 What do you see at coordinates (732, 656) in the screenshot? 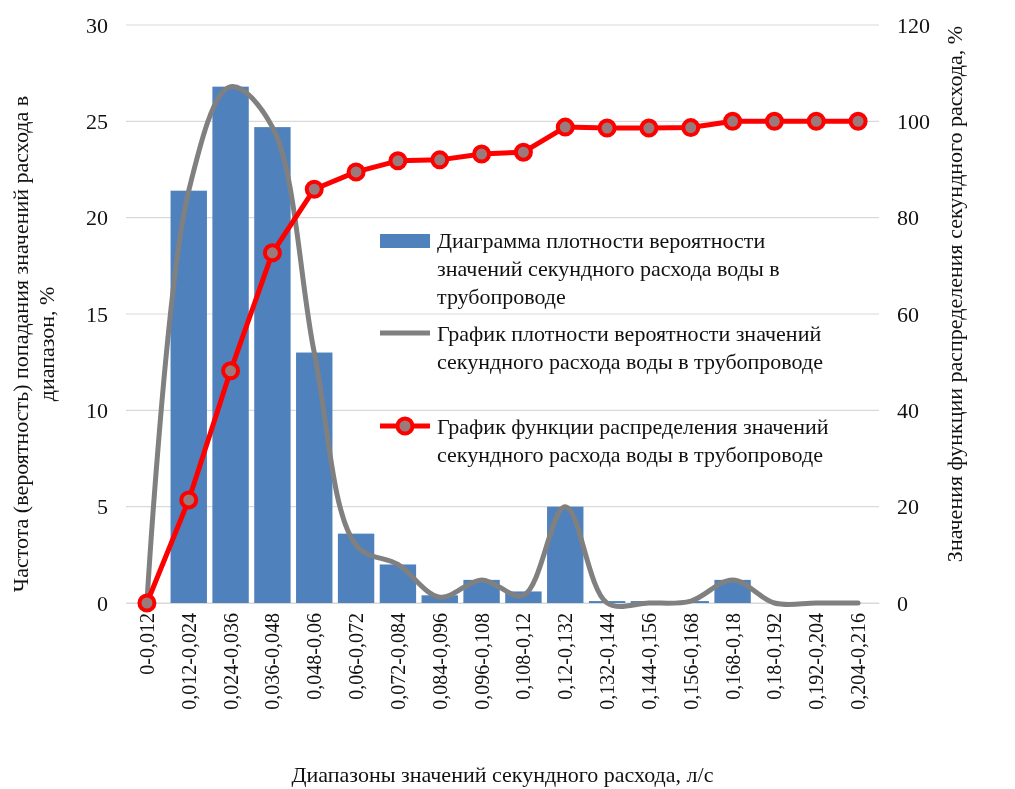
I see `x-tick-label: 0,168-0,18` at bounding box center [732, 656].